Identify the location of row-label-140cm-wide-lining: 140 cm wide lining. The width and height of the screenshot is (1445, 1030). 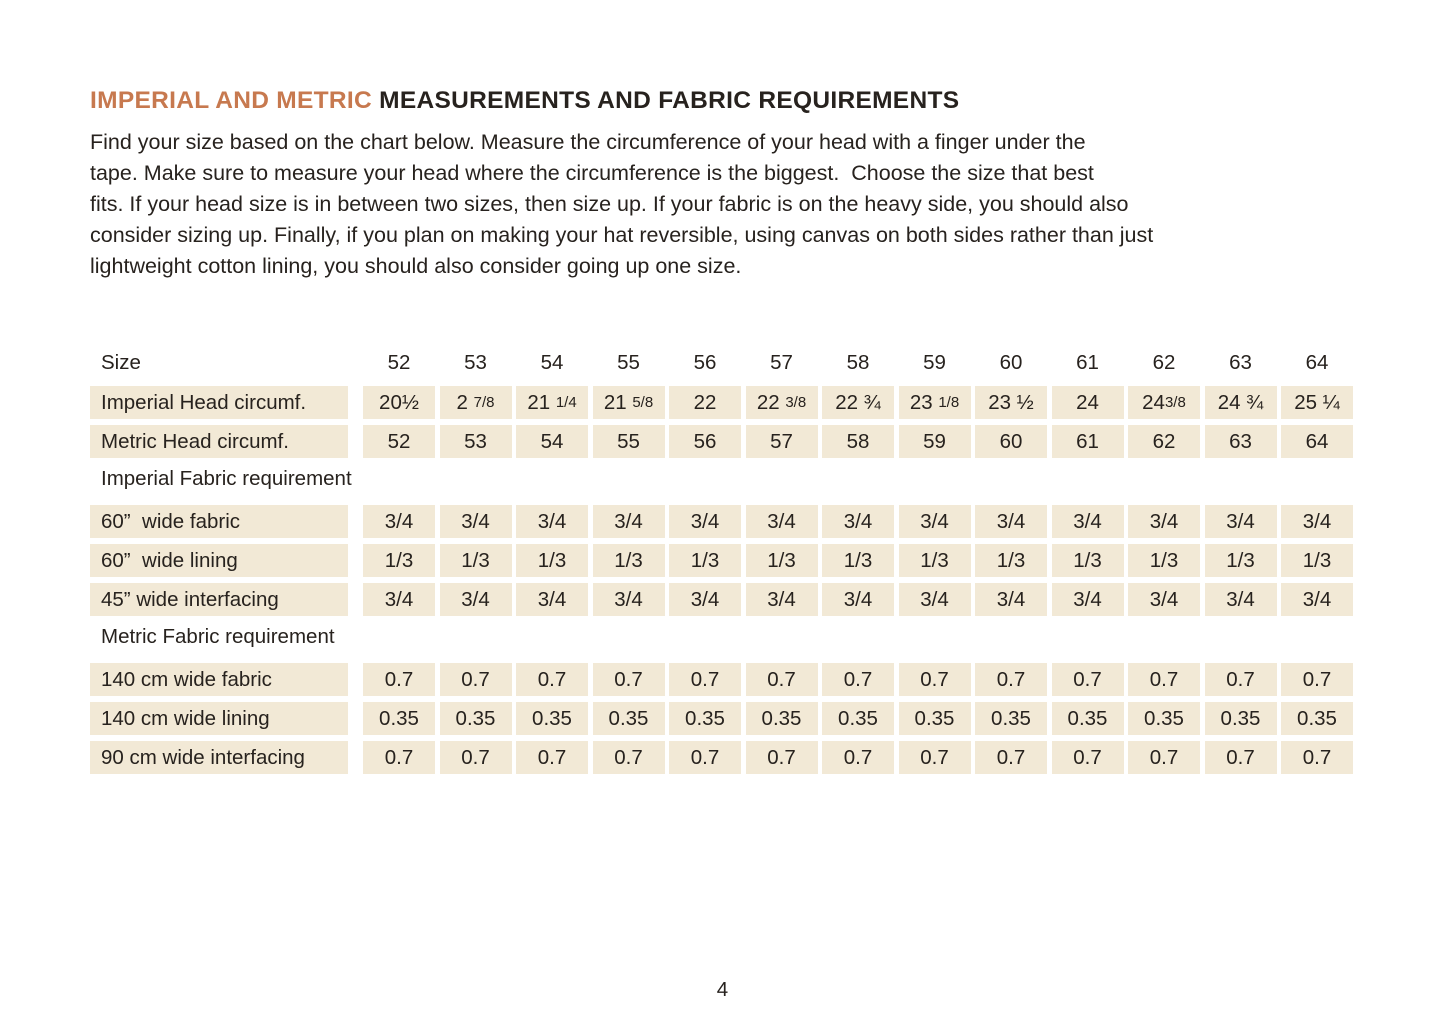
(219, 718).